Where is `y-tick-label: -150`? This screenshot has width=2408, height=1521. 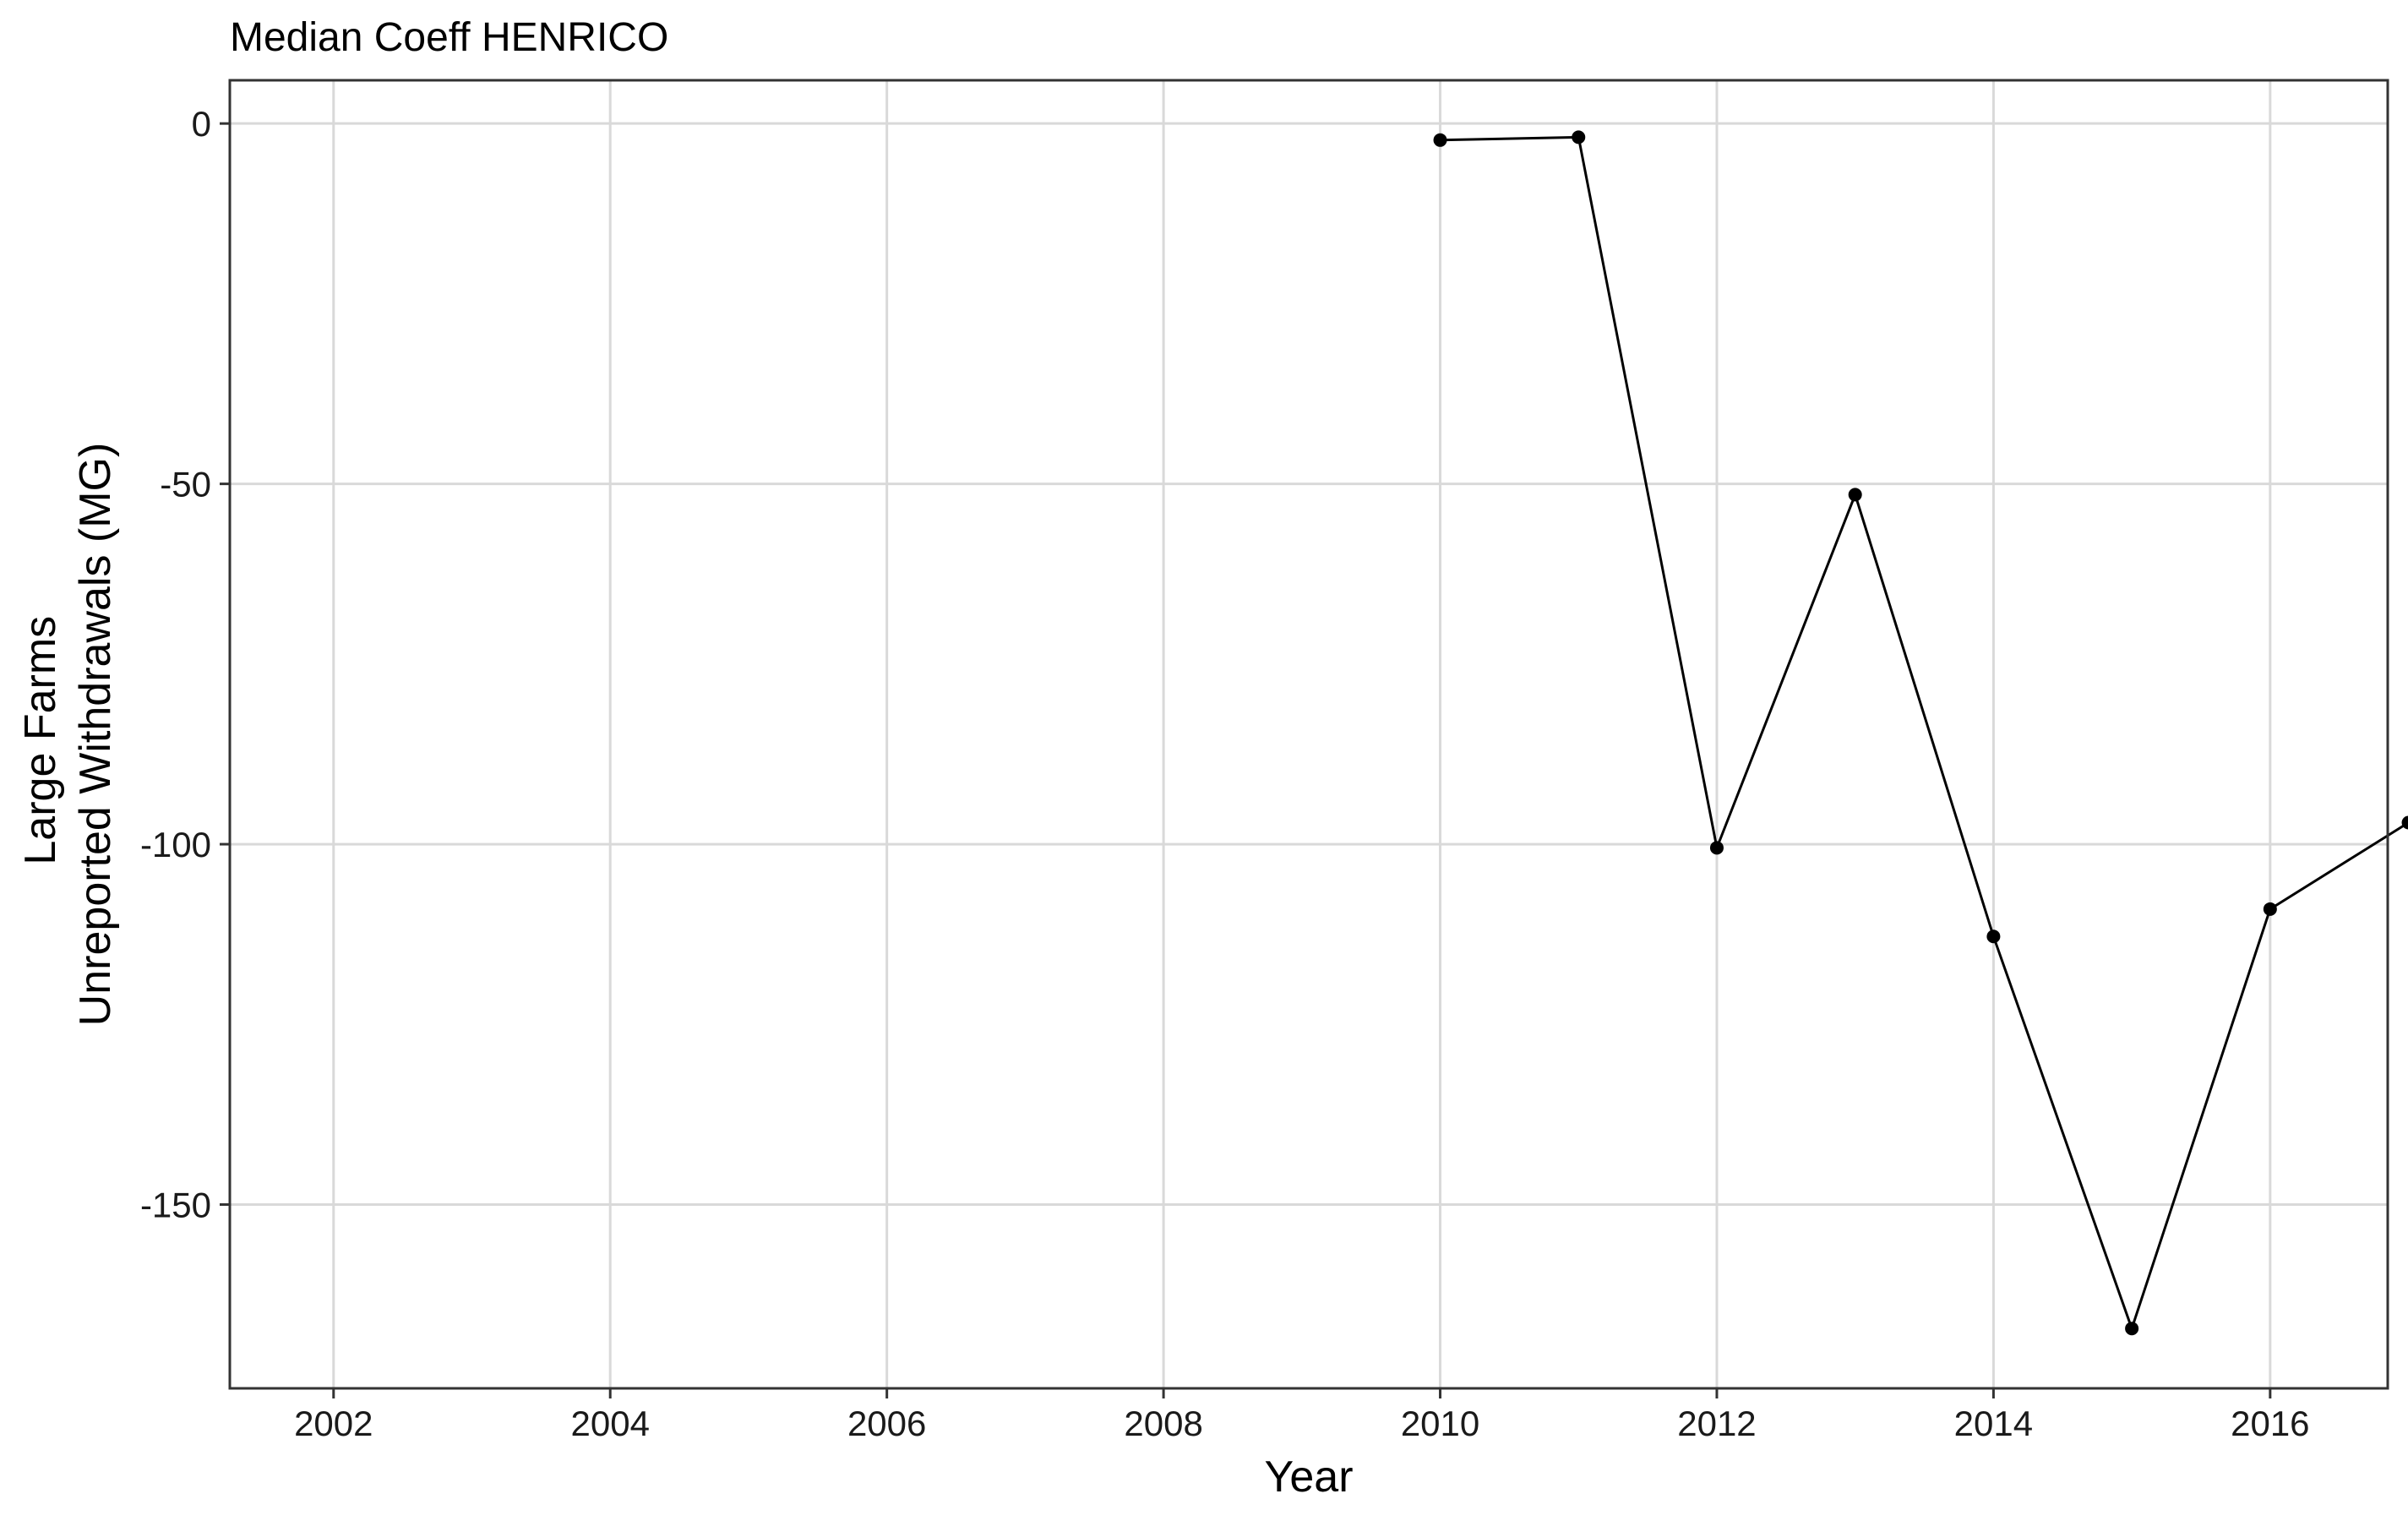 y-tick-label: -150 is located at coordinates (175, 1205).